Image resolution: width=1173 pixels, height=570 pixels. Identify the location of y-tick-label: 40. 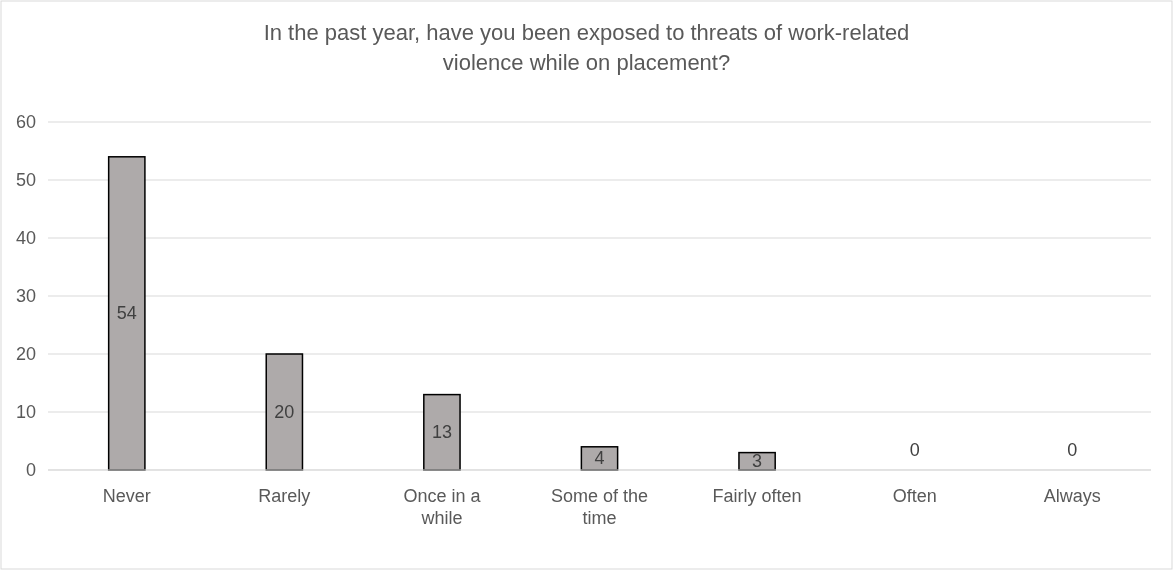
(25, 238).